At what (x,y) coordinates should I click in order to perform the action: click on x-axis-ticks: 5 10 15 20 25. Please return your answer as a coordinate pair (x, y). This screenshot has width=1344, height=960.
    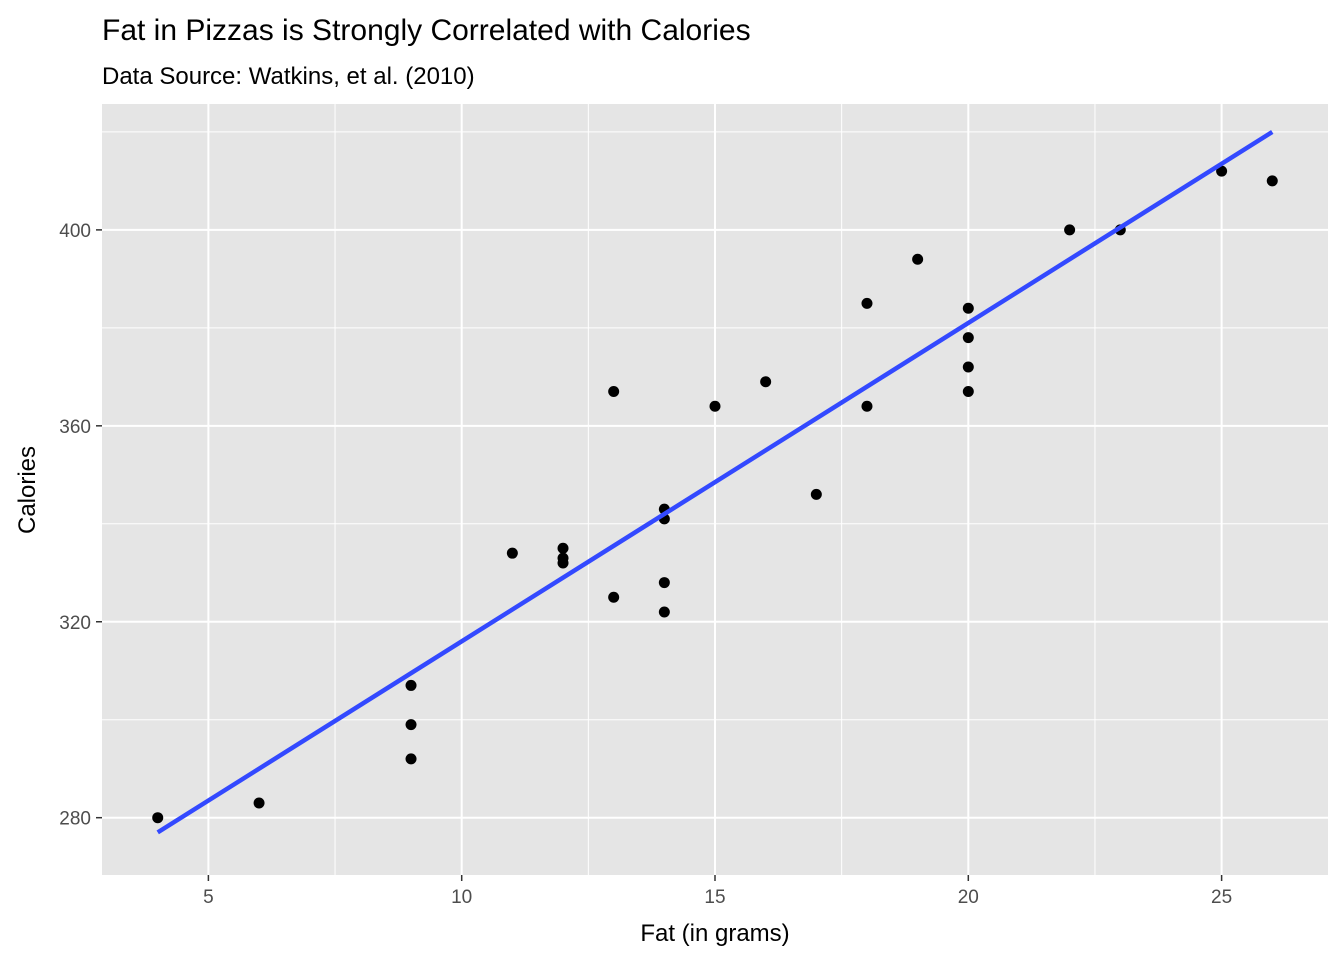
    Looking at the image, I should click on (717, 891).